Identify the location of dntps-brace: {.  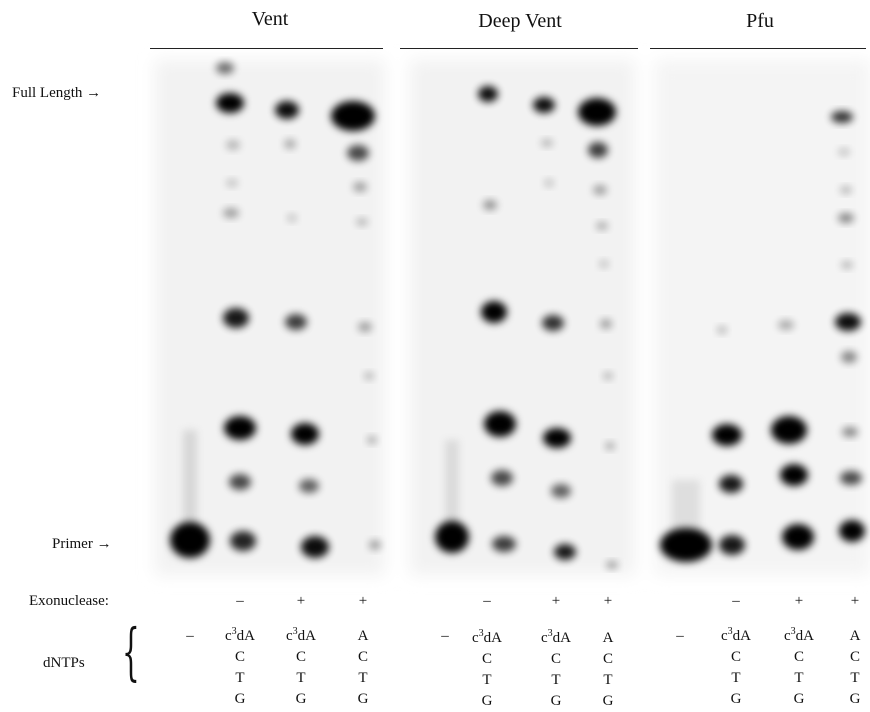
(131, 651).